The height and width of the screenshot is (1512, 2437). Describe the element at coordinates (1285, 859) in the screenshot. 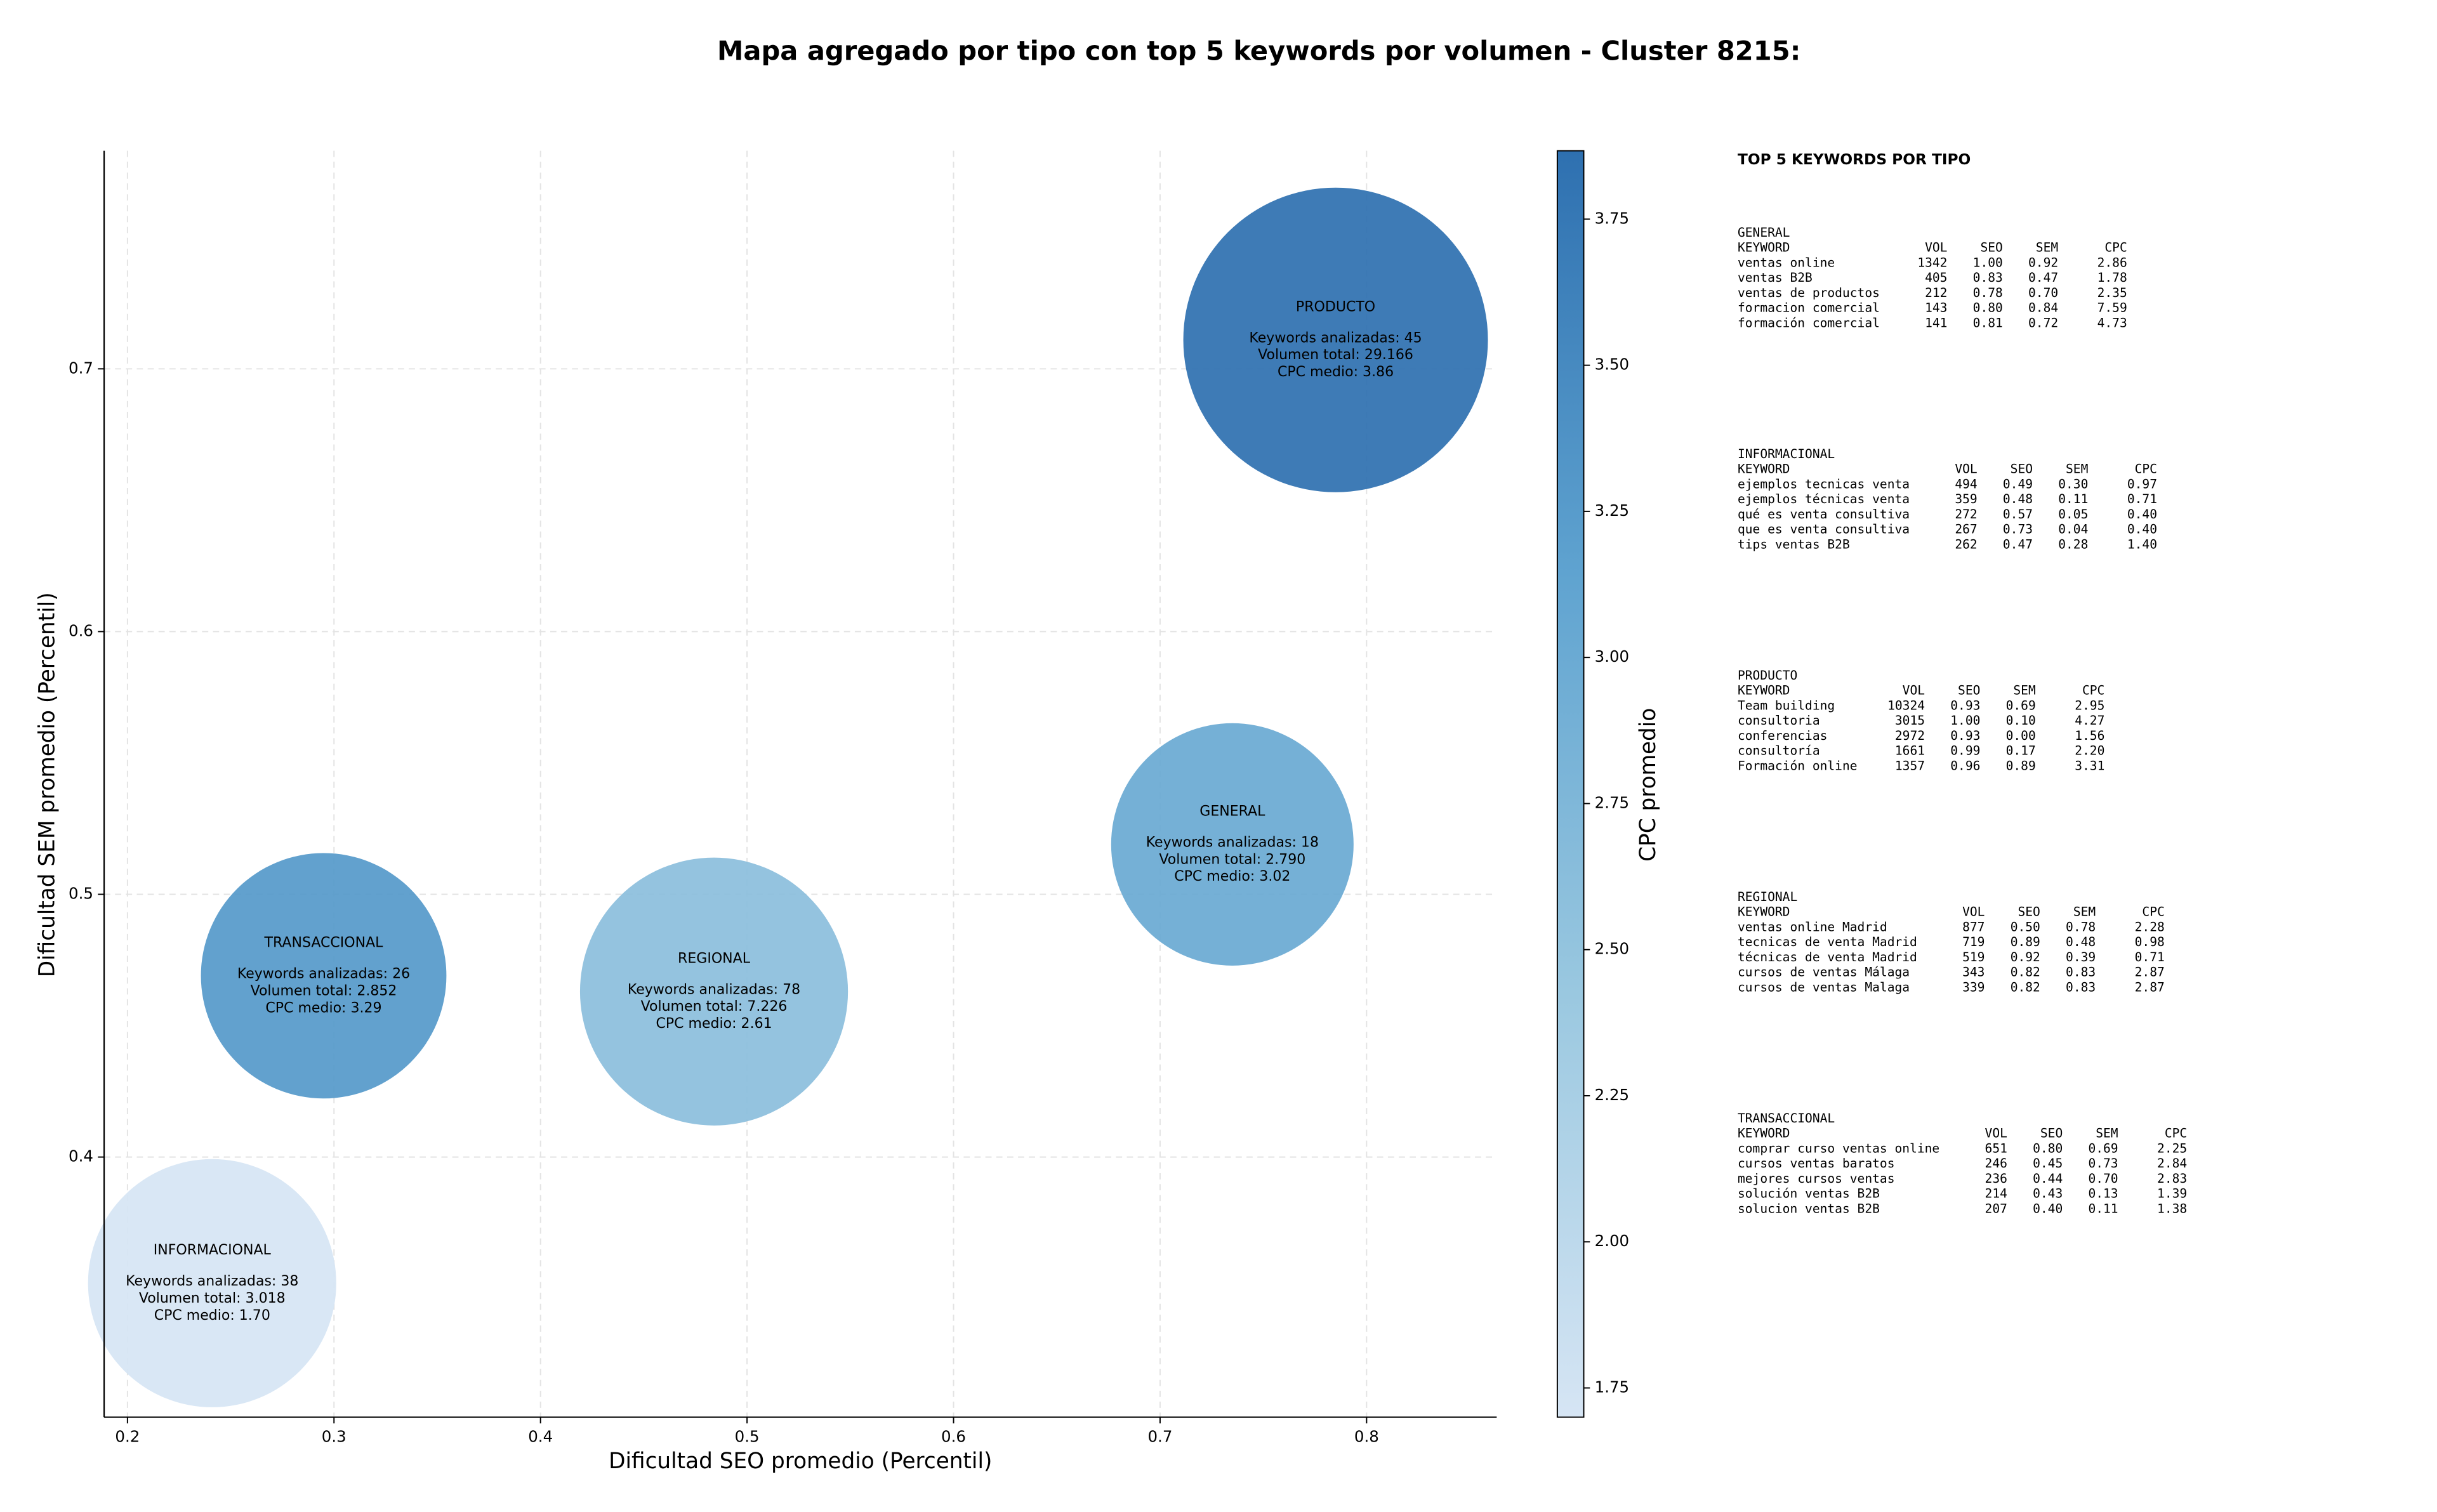

I see `bubble-volume-value: 2.790` at that location.